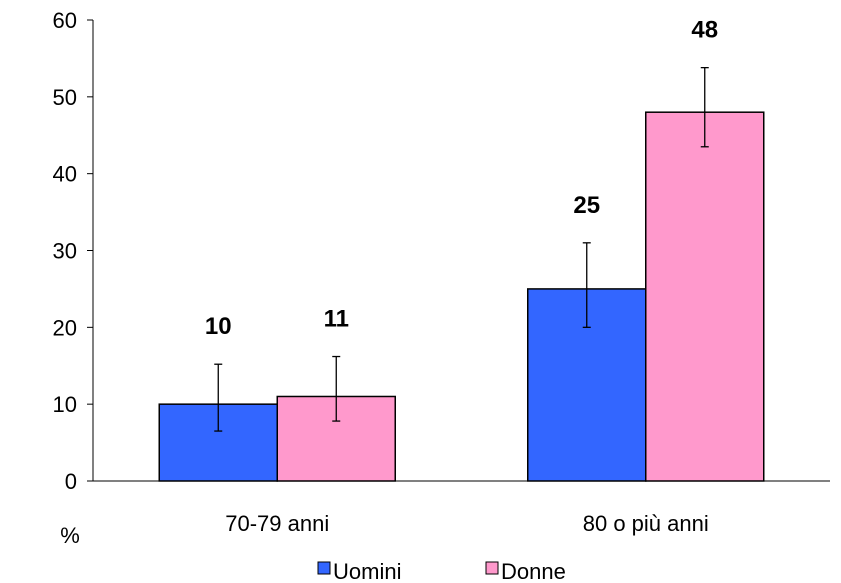 The height and width of the screenshot is (583, 841). Describe the element at coordinates (367, 571) in the screenshot. I see `legend-label: Uomini` at that location.